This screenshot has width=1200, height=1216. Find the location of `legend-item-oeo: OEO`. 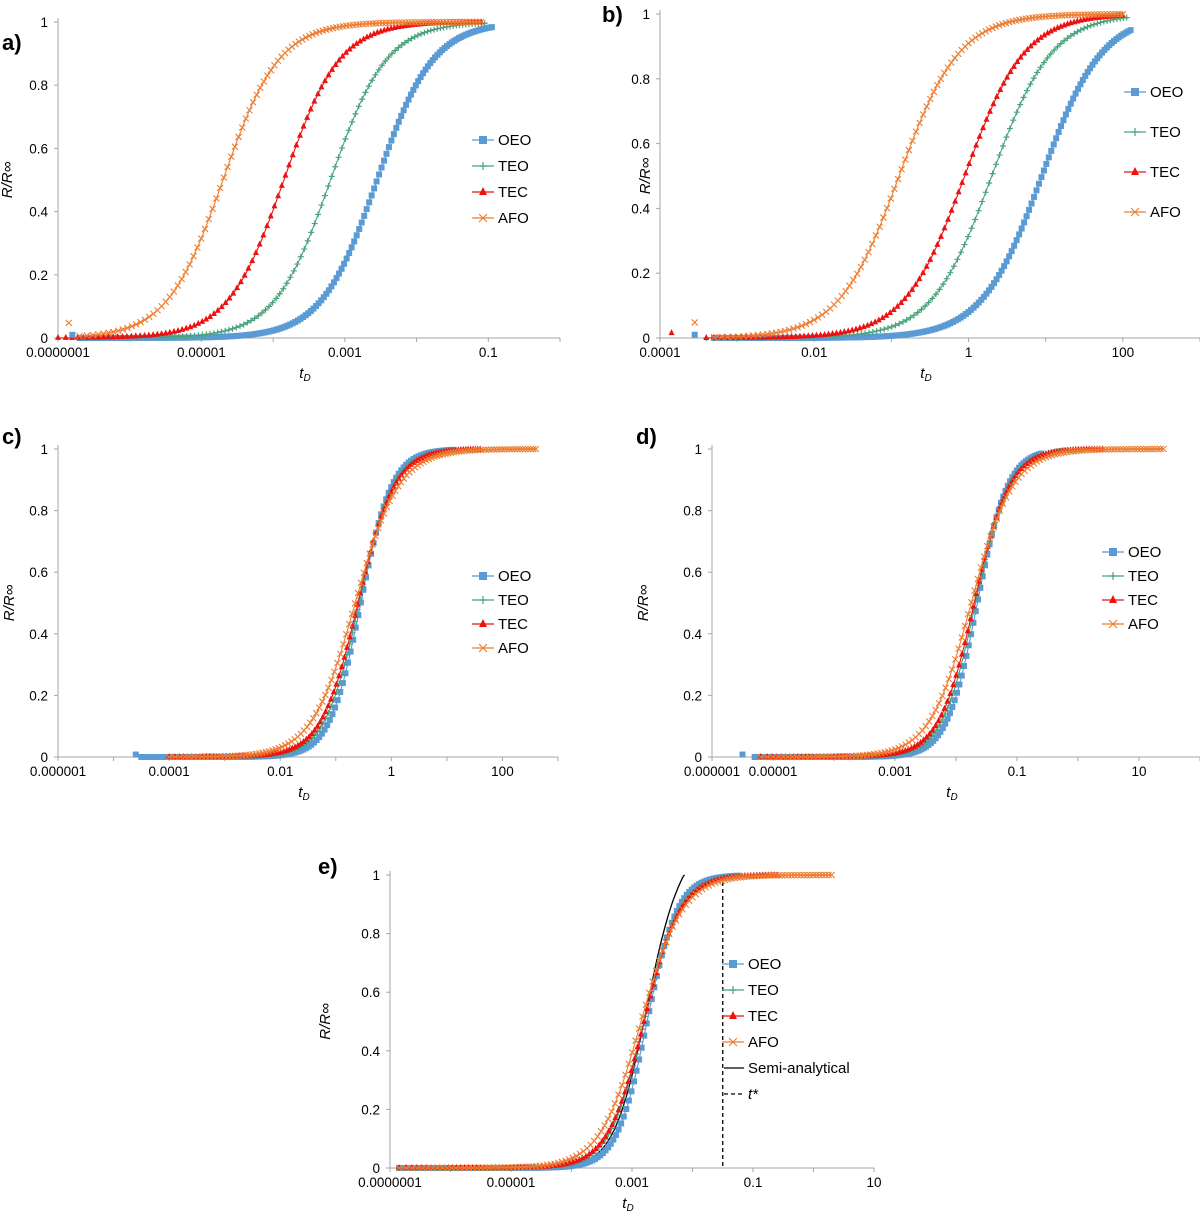

legend-item-oeo: OEO is located at coordinates (1153, 92).